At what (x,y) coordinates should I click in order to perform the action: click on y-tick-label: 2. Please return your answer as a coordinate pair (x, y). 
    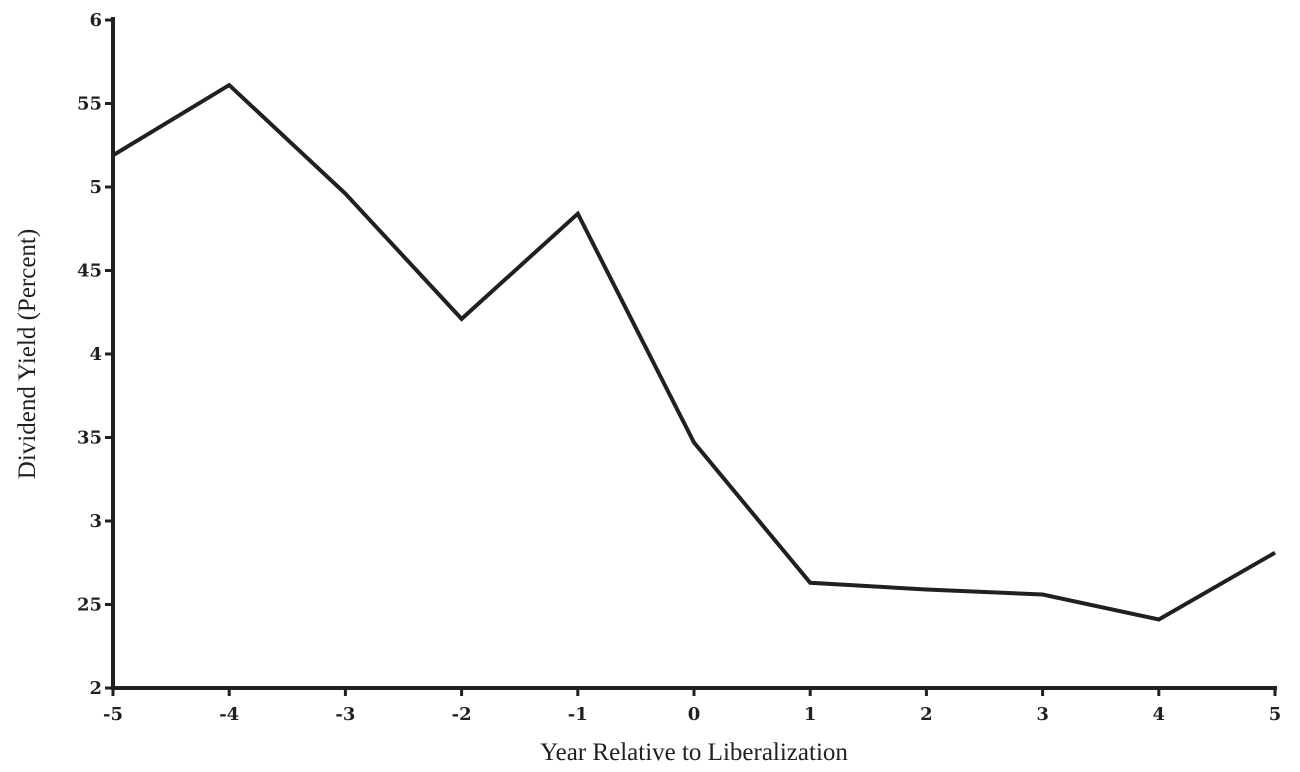
    Looking at the image, I should click on (95, 688).